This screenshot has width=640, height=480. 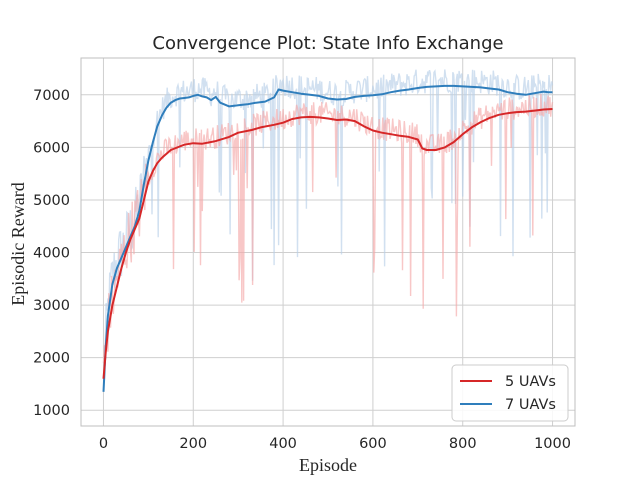 What do you see at coordinates (530, 382) in the screenshot?
I see `legend-label-series-1: 5 UAVs` at bounding box center [530, 382].